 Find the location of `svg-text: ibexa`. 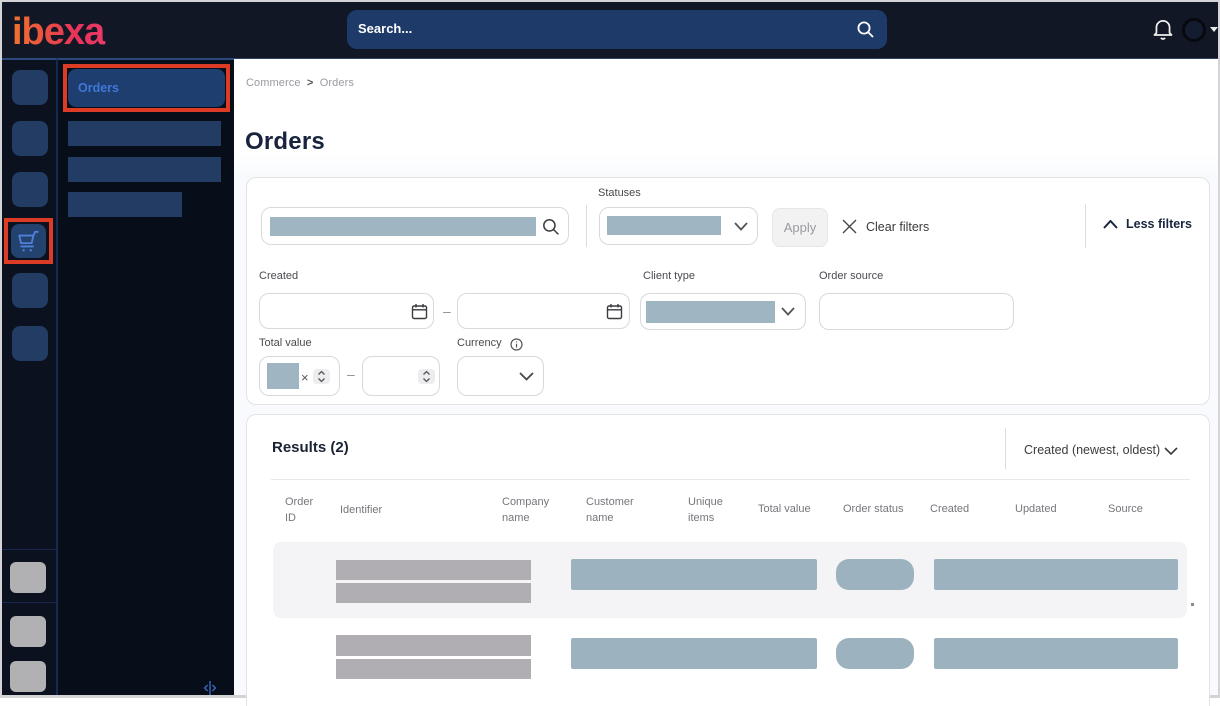

svg-text: ibexa is located at coordinates (60, 31).